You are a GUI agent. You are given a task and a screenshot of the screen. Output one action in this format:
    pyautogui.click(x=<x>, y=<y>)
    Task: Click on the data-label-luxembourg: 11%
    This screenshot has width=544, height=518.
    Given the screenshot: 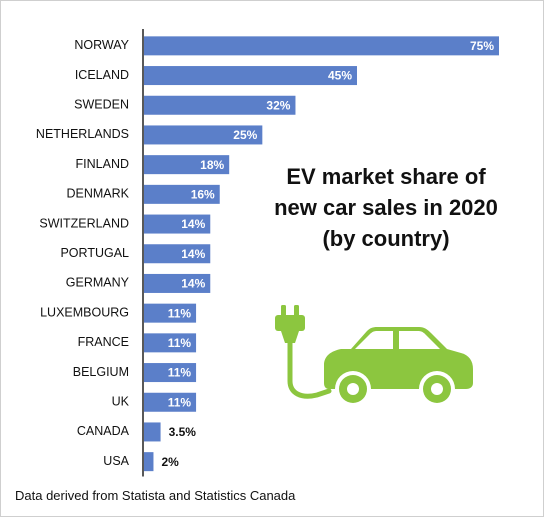 What is the action you would take?
    pyautogui.click(x=180, y=313)
    